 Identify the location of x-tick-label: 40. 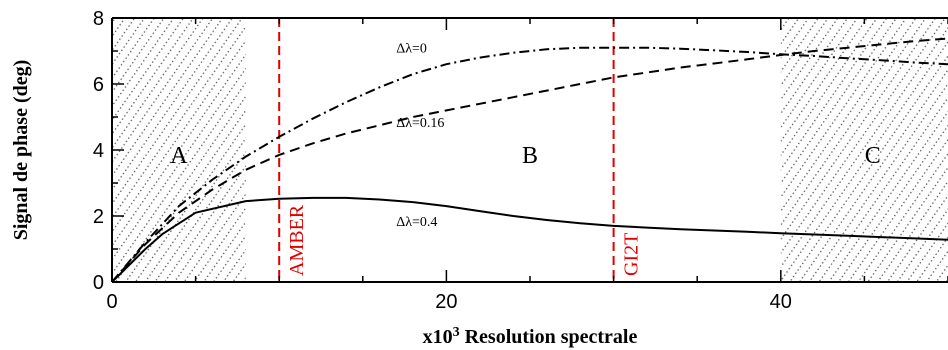
(781, 302).